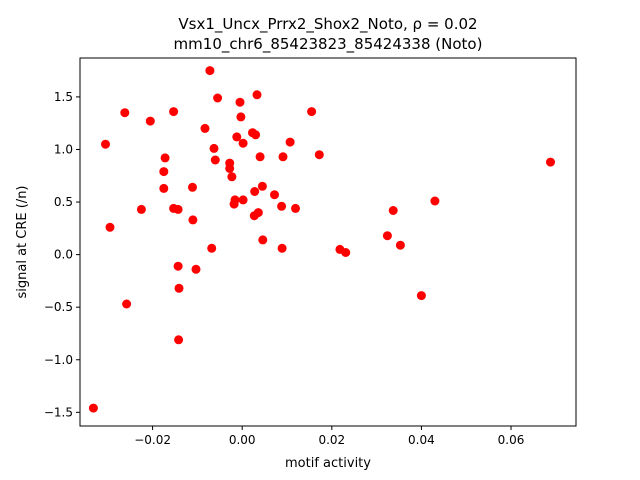 The image size is (640, 480). Describe the element at coordinates (63, 149) in the screenshot. I see `y-tick-label: 1.0` at that location.